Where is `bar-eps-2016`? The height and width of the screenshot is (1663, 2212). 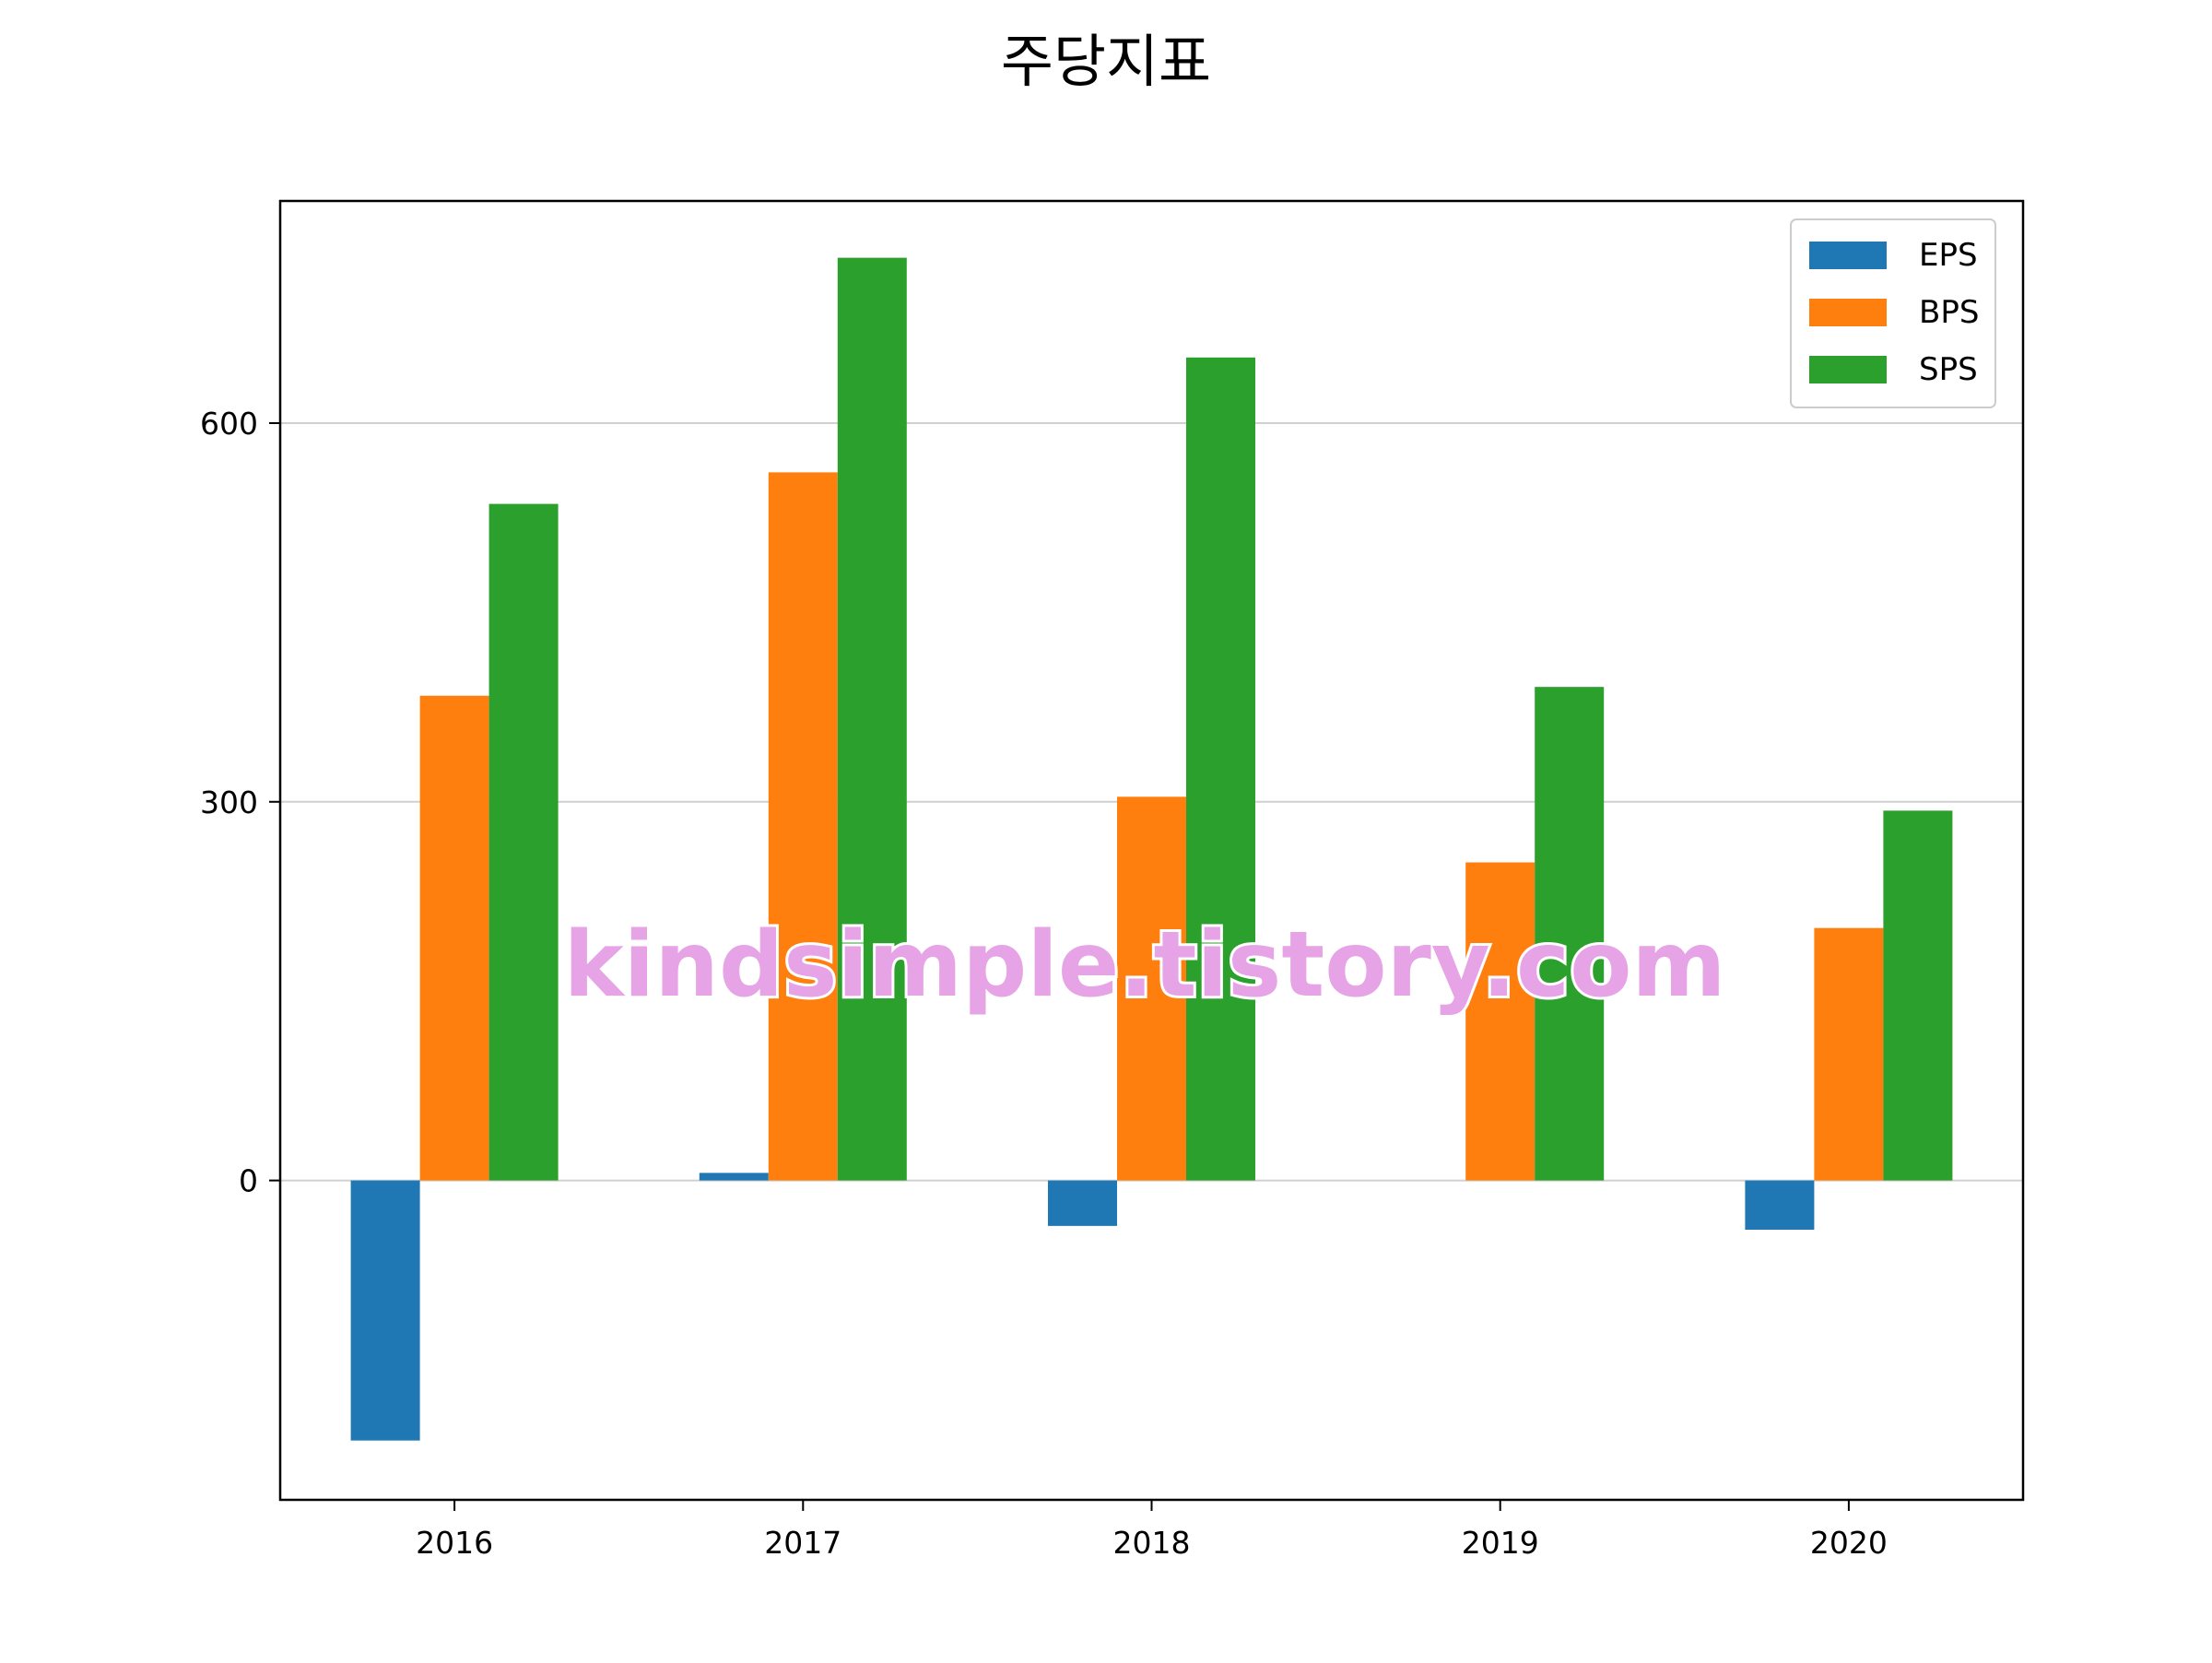
bar-eps-2016 is located at coordinates (385, 1310).